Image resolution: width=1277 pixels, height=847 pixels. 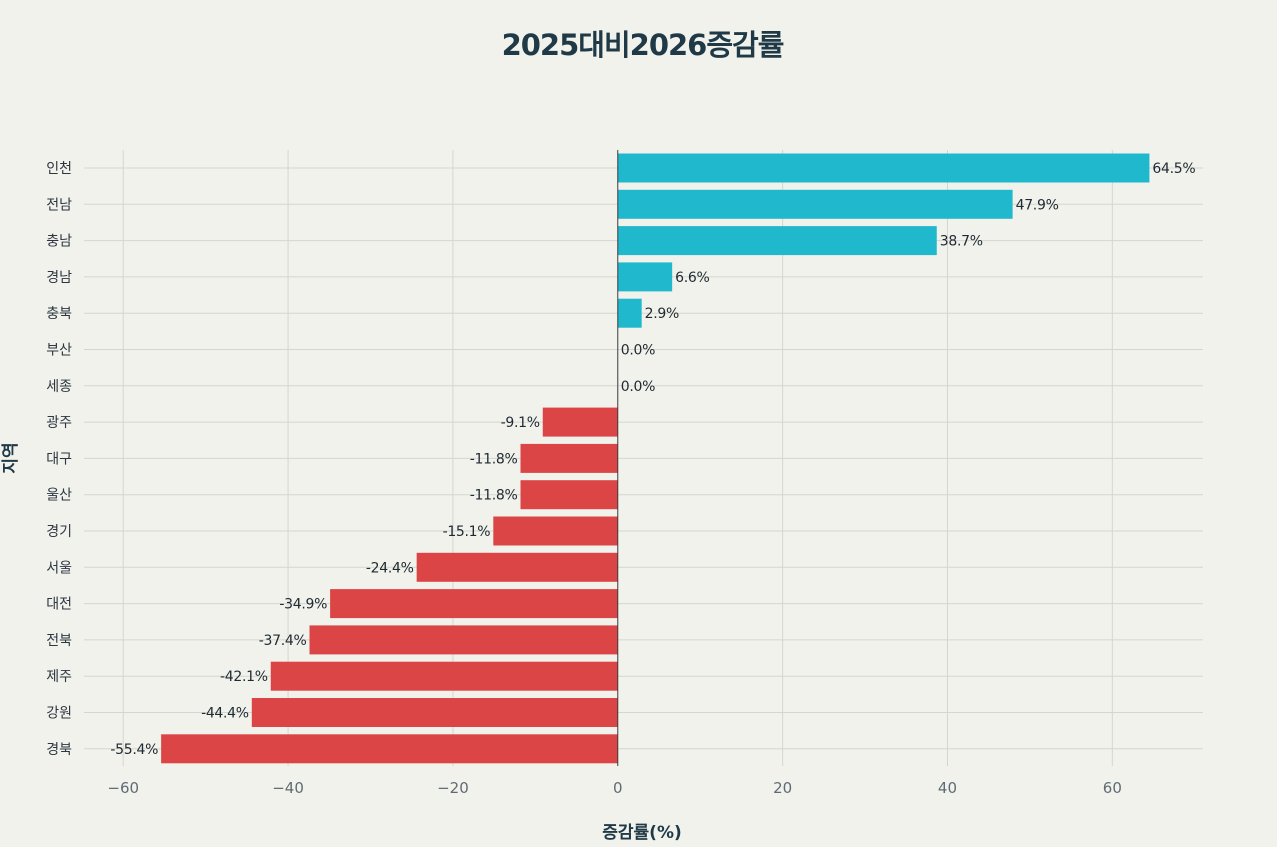 What do you see at coordinates (134, 750) in the screenshot?
I see `data-label: -55.4%` at bounding box center [134, 750].